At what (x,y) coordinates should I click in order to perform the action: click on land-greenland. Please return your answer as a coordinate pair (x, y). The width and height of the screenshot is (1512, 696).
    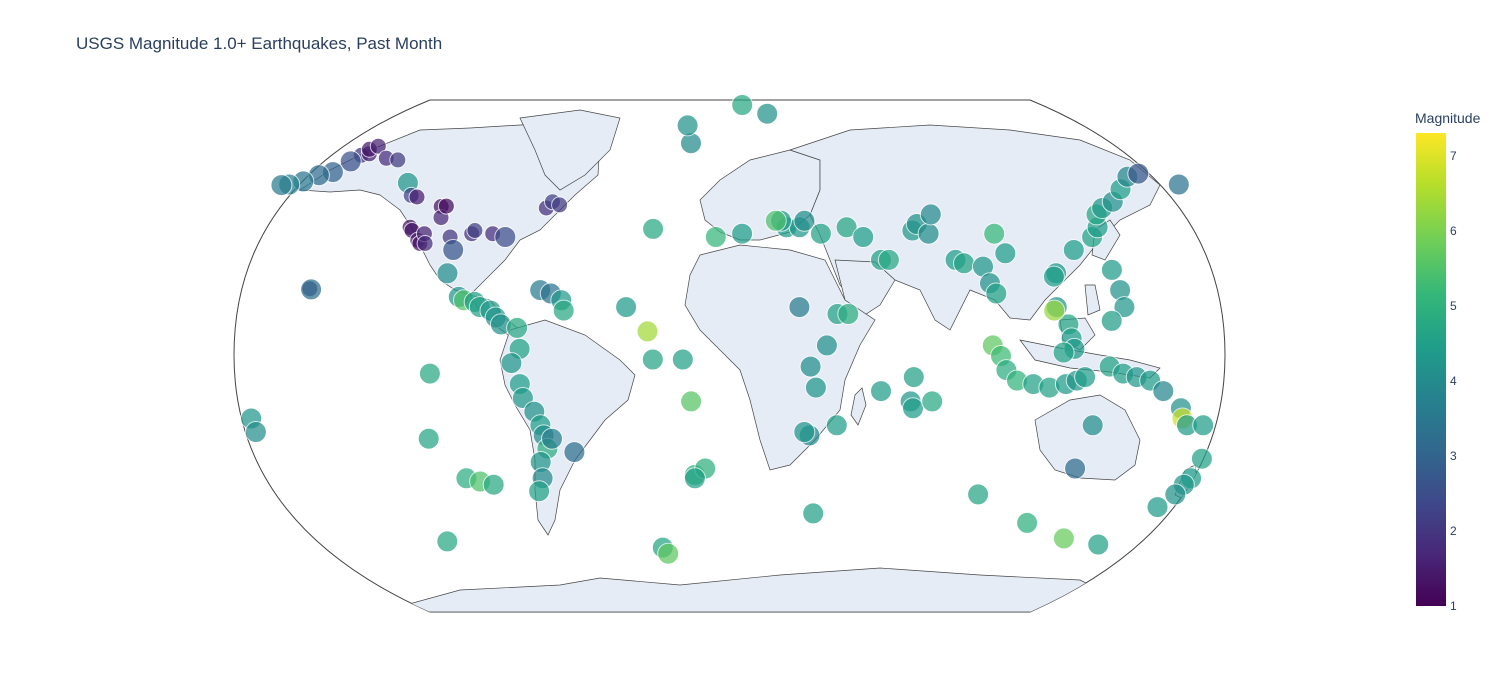
    Looking at the image, I should click on (570, 150).